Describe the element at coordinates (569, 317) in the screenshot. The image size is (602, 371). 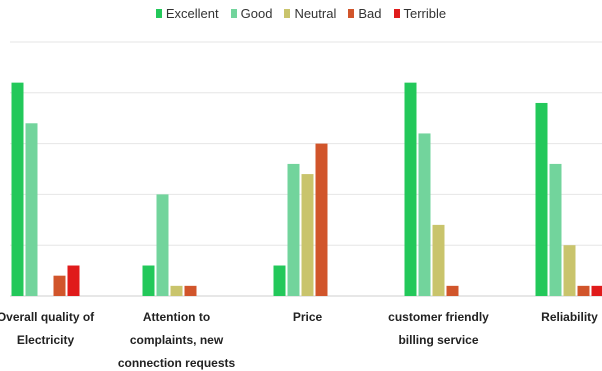
I see `x-tick-label: Reliability` at that location.